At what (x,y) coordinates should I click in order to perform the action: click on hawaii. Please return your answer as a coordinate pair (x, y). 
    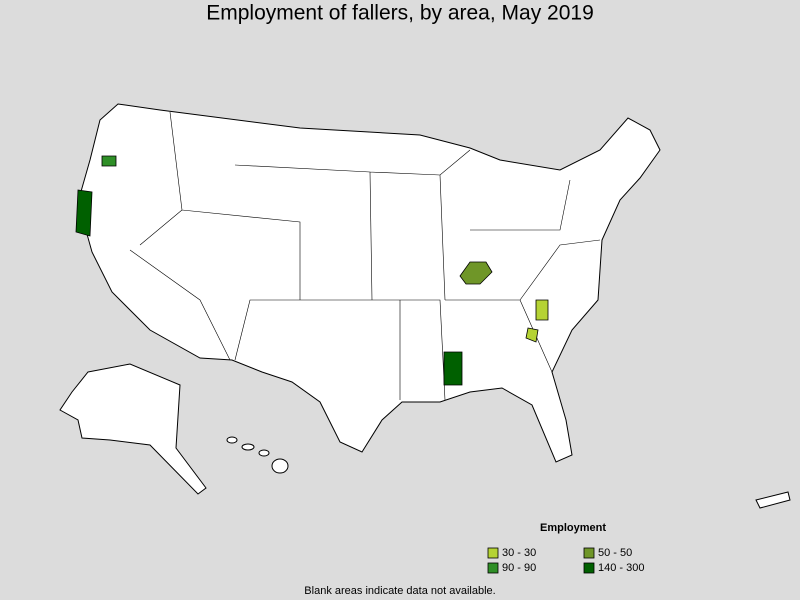
    Looking at the image, I should click on (257, 455).